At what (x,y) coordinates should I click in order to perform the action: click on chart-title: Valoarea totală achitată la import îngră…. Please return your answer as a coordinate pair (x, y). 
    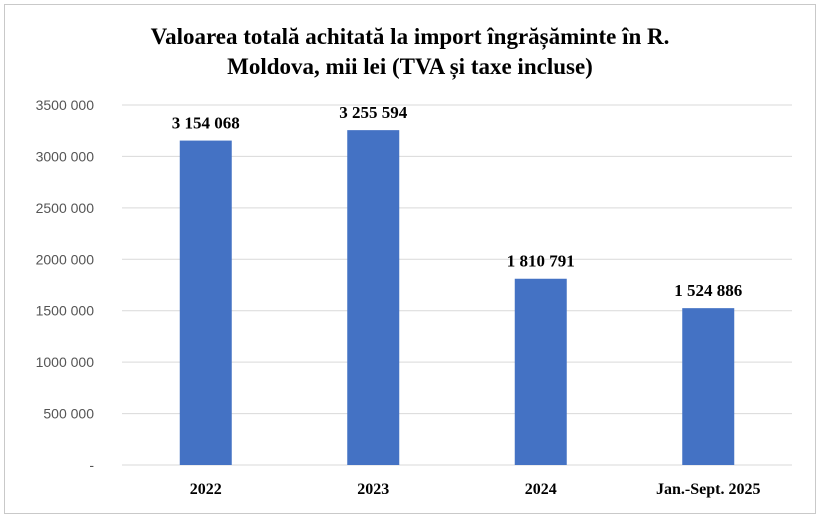
    Looking at the image, I should click on (410, 52).